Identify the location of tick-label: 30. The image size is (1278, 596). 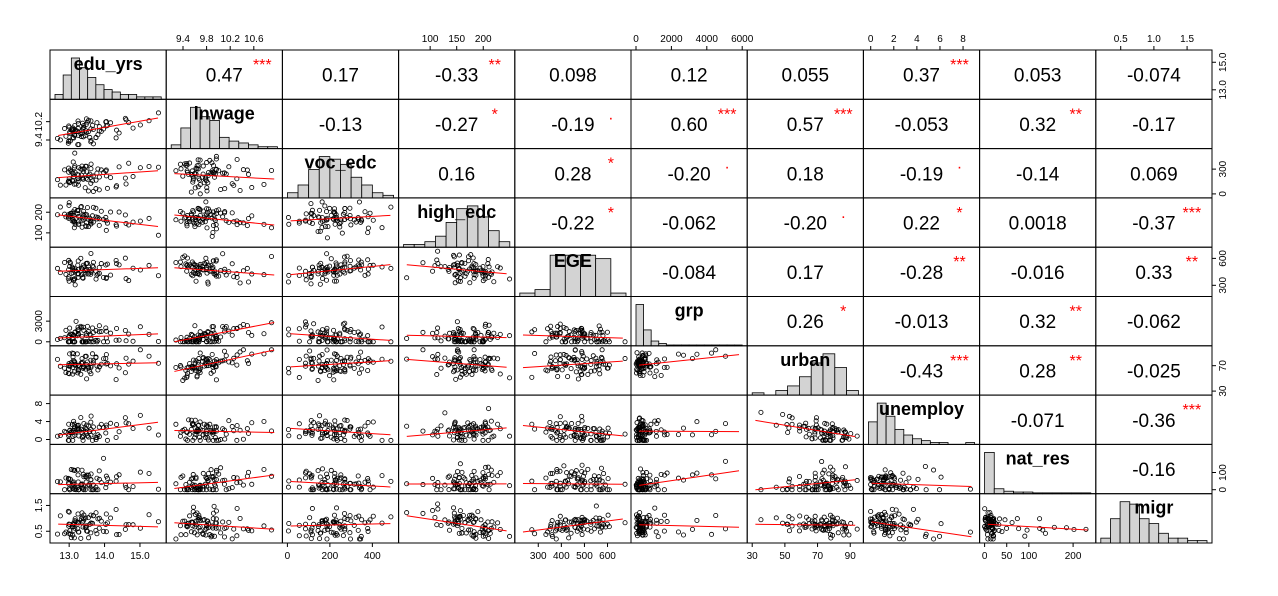
(1223, 391).